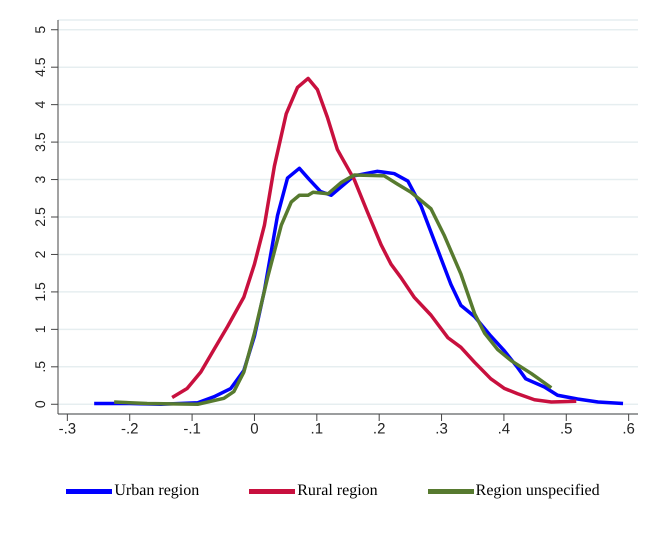 The image size is (667, 533). What do you see at coordinates (538, 491) in the screenshot?
I see `legend-label: Region unspecified` at bounding box center [538, 491].